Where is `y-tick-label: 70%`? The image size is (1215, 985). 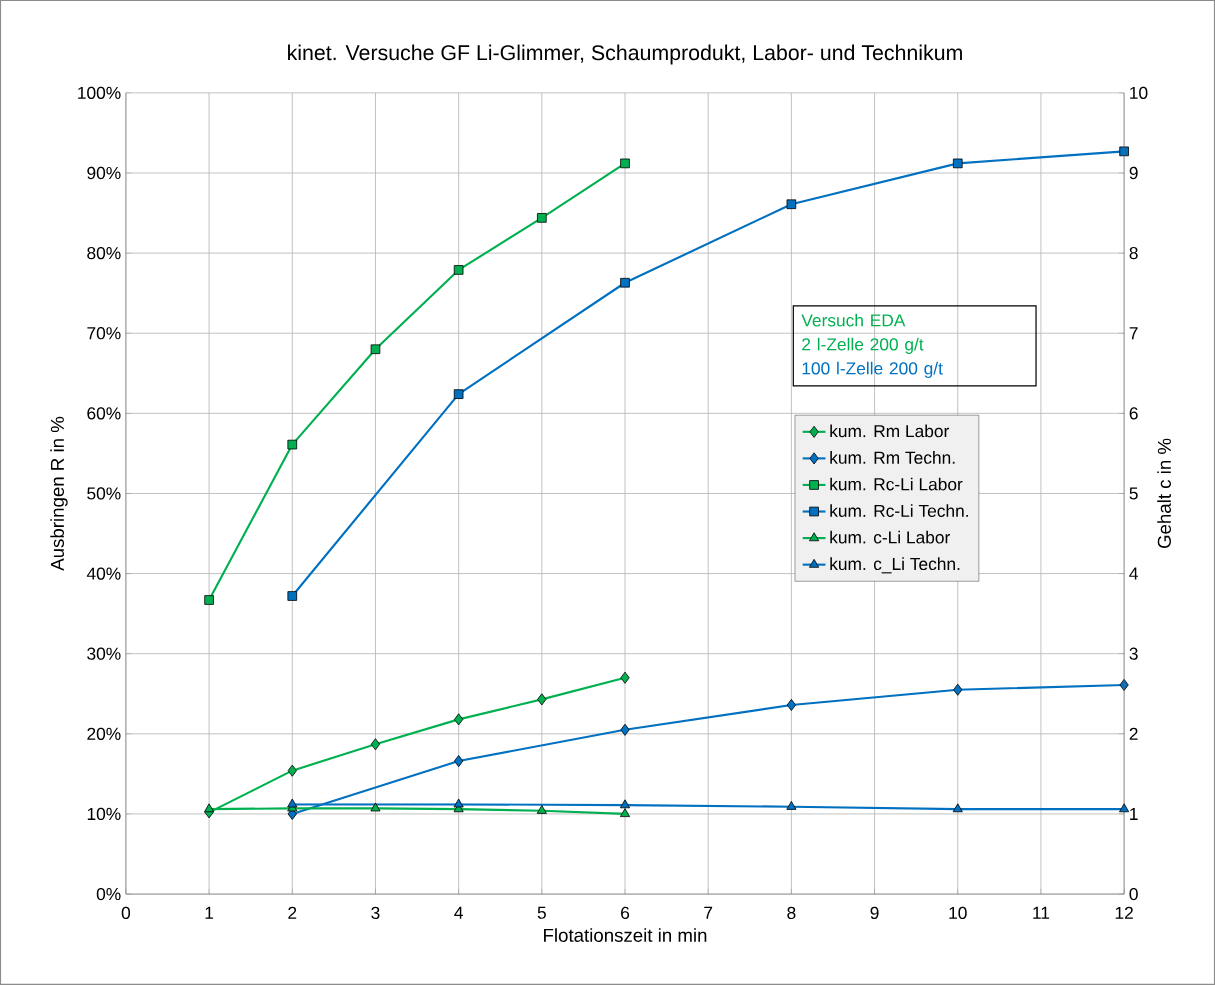
y-tick-label: 70% is located at coordinates (104, 333).